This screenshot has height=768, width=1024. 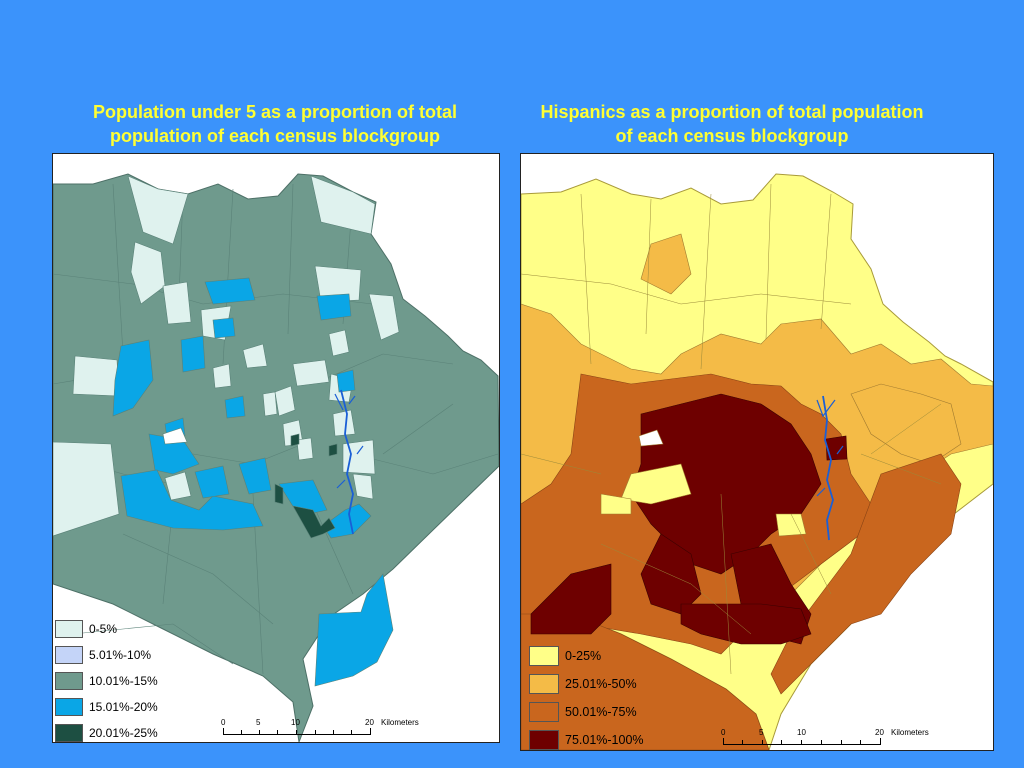 I want to click on legend-label: 10.01%-15%, so click(x=123, y=681).